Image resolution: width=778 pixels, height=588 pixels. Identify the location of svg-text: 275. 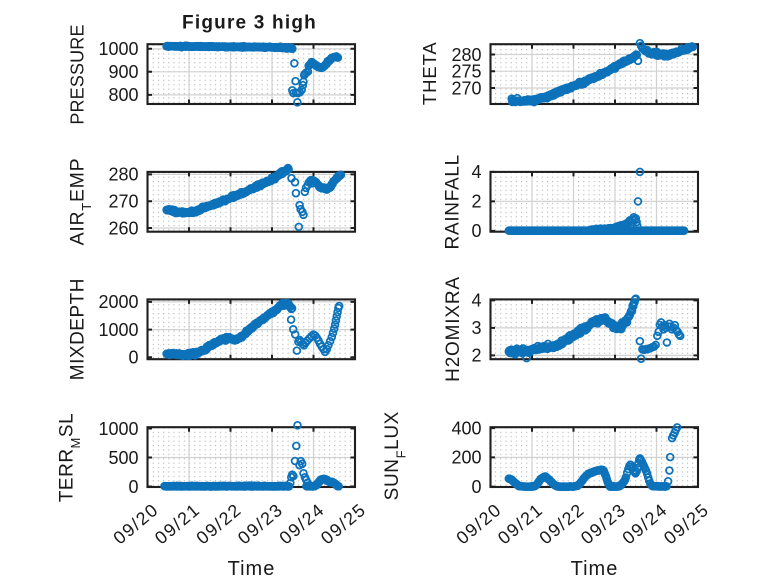
(466, 72).